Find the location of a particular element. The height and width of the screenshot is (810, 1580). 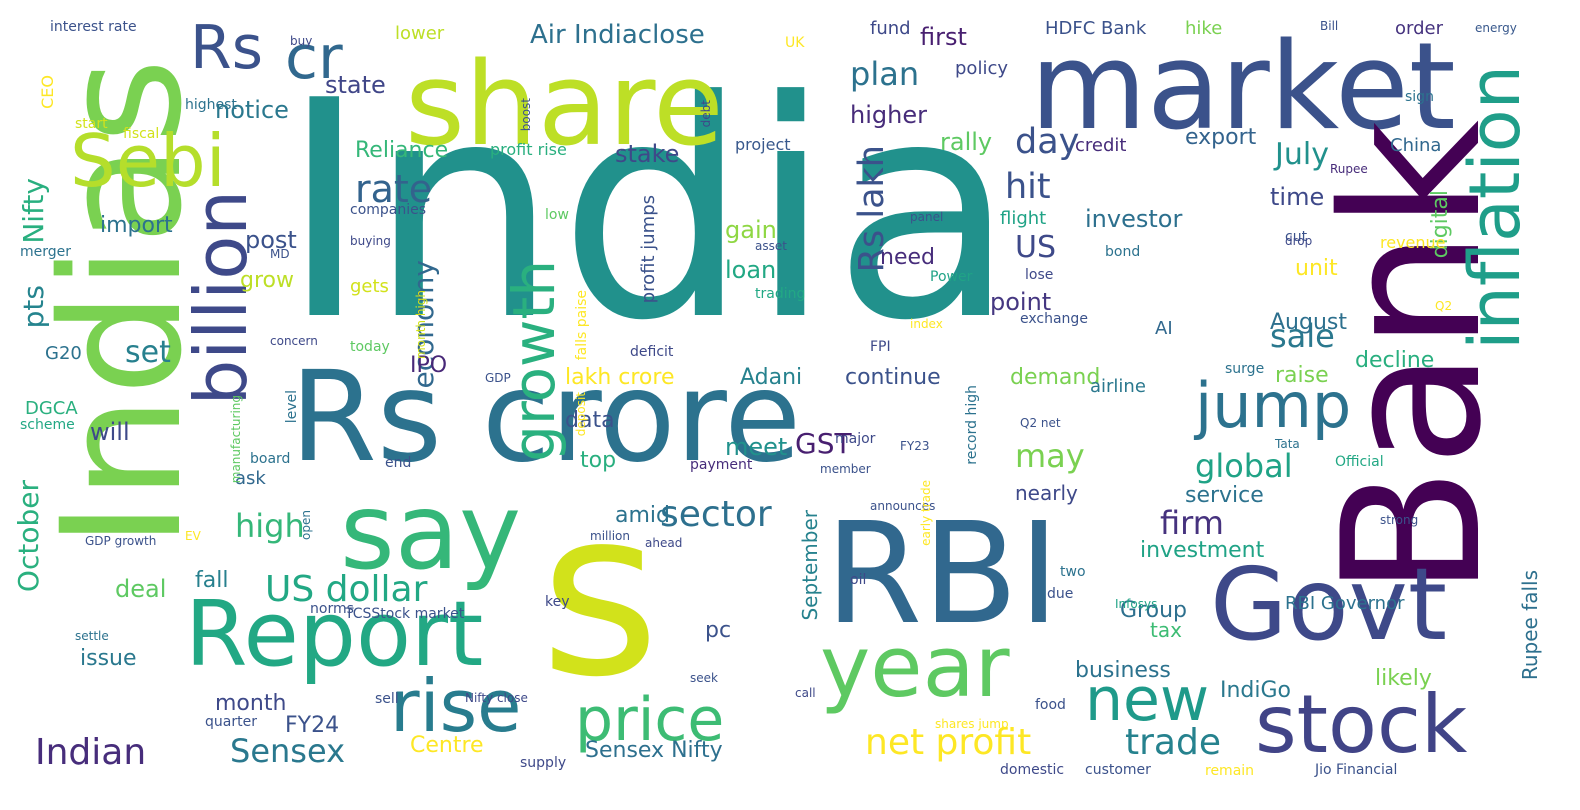

word-gdp: GDP is located at coordinates (498, 378).